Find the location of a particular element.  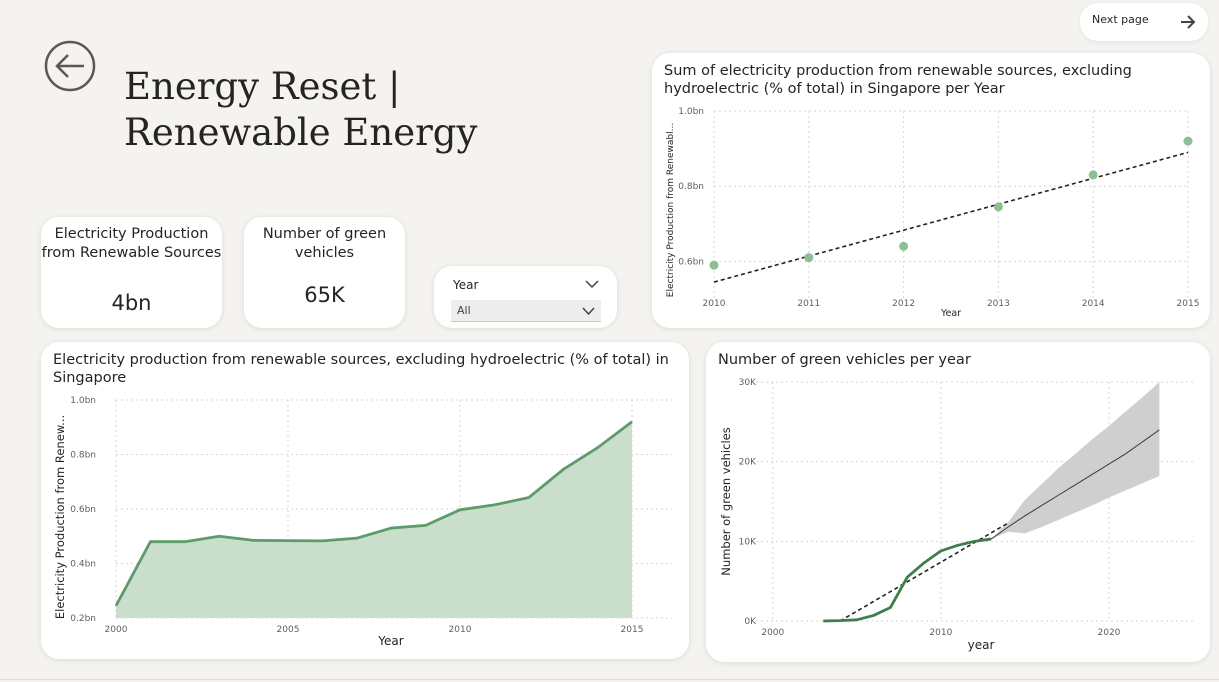

next-page-button: Next page is located at coordinates (1144, 22).